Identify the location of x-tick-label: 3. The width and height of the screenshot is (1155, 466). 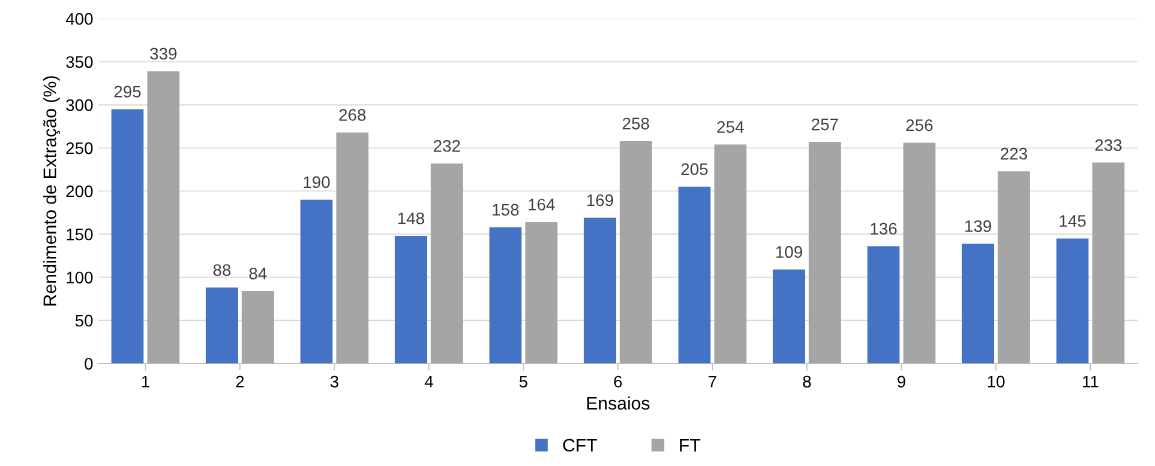
(334, 381).